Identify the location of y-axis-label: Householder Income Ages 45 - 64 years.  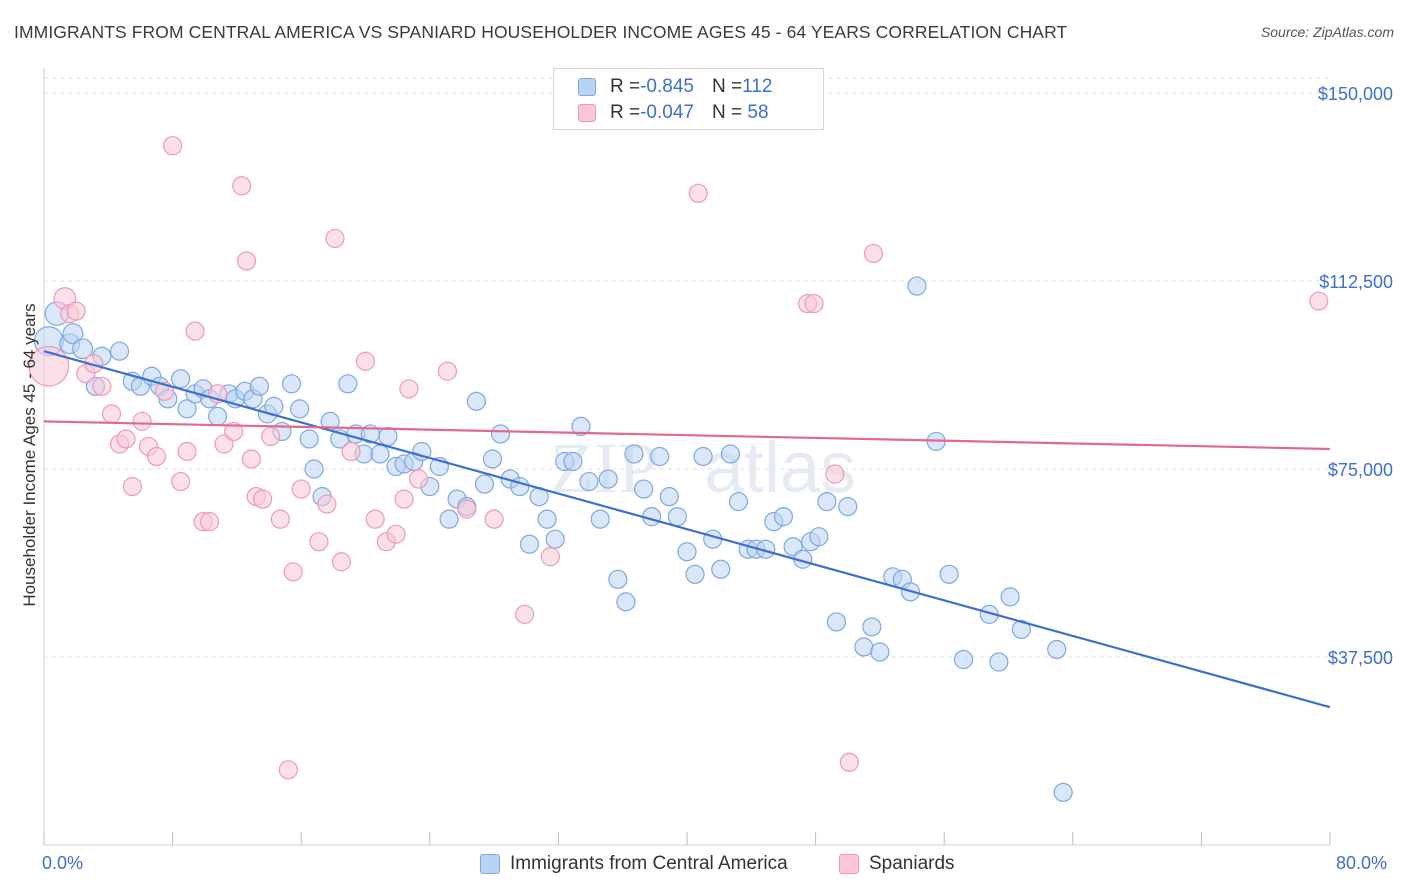
(29, 455).